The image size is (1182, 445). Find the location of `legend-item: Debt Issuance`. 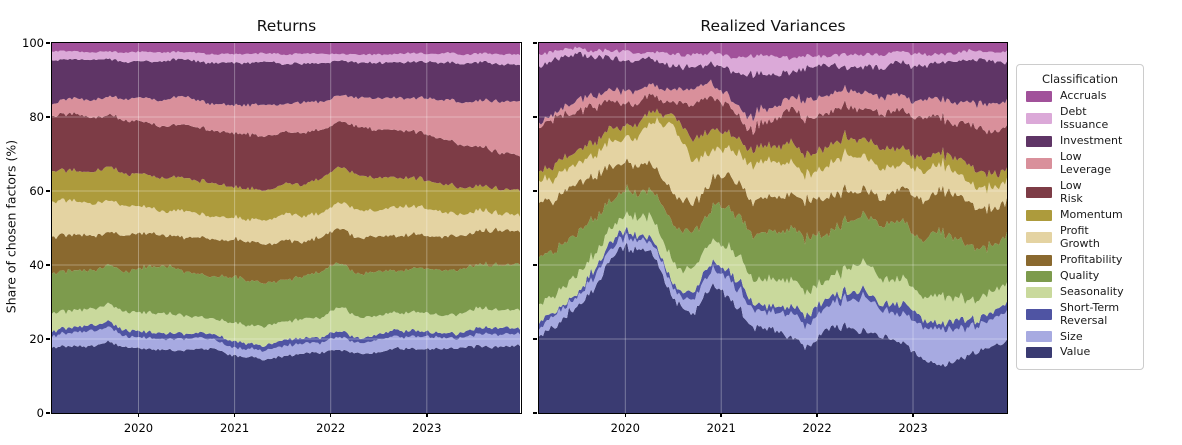

legend-item: Debt Issuance is located at coordinates (1080, 118).